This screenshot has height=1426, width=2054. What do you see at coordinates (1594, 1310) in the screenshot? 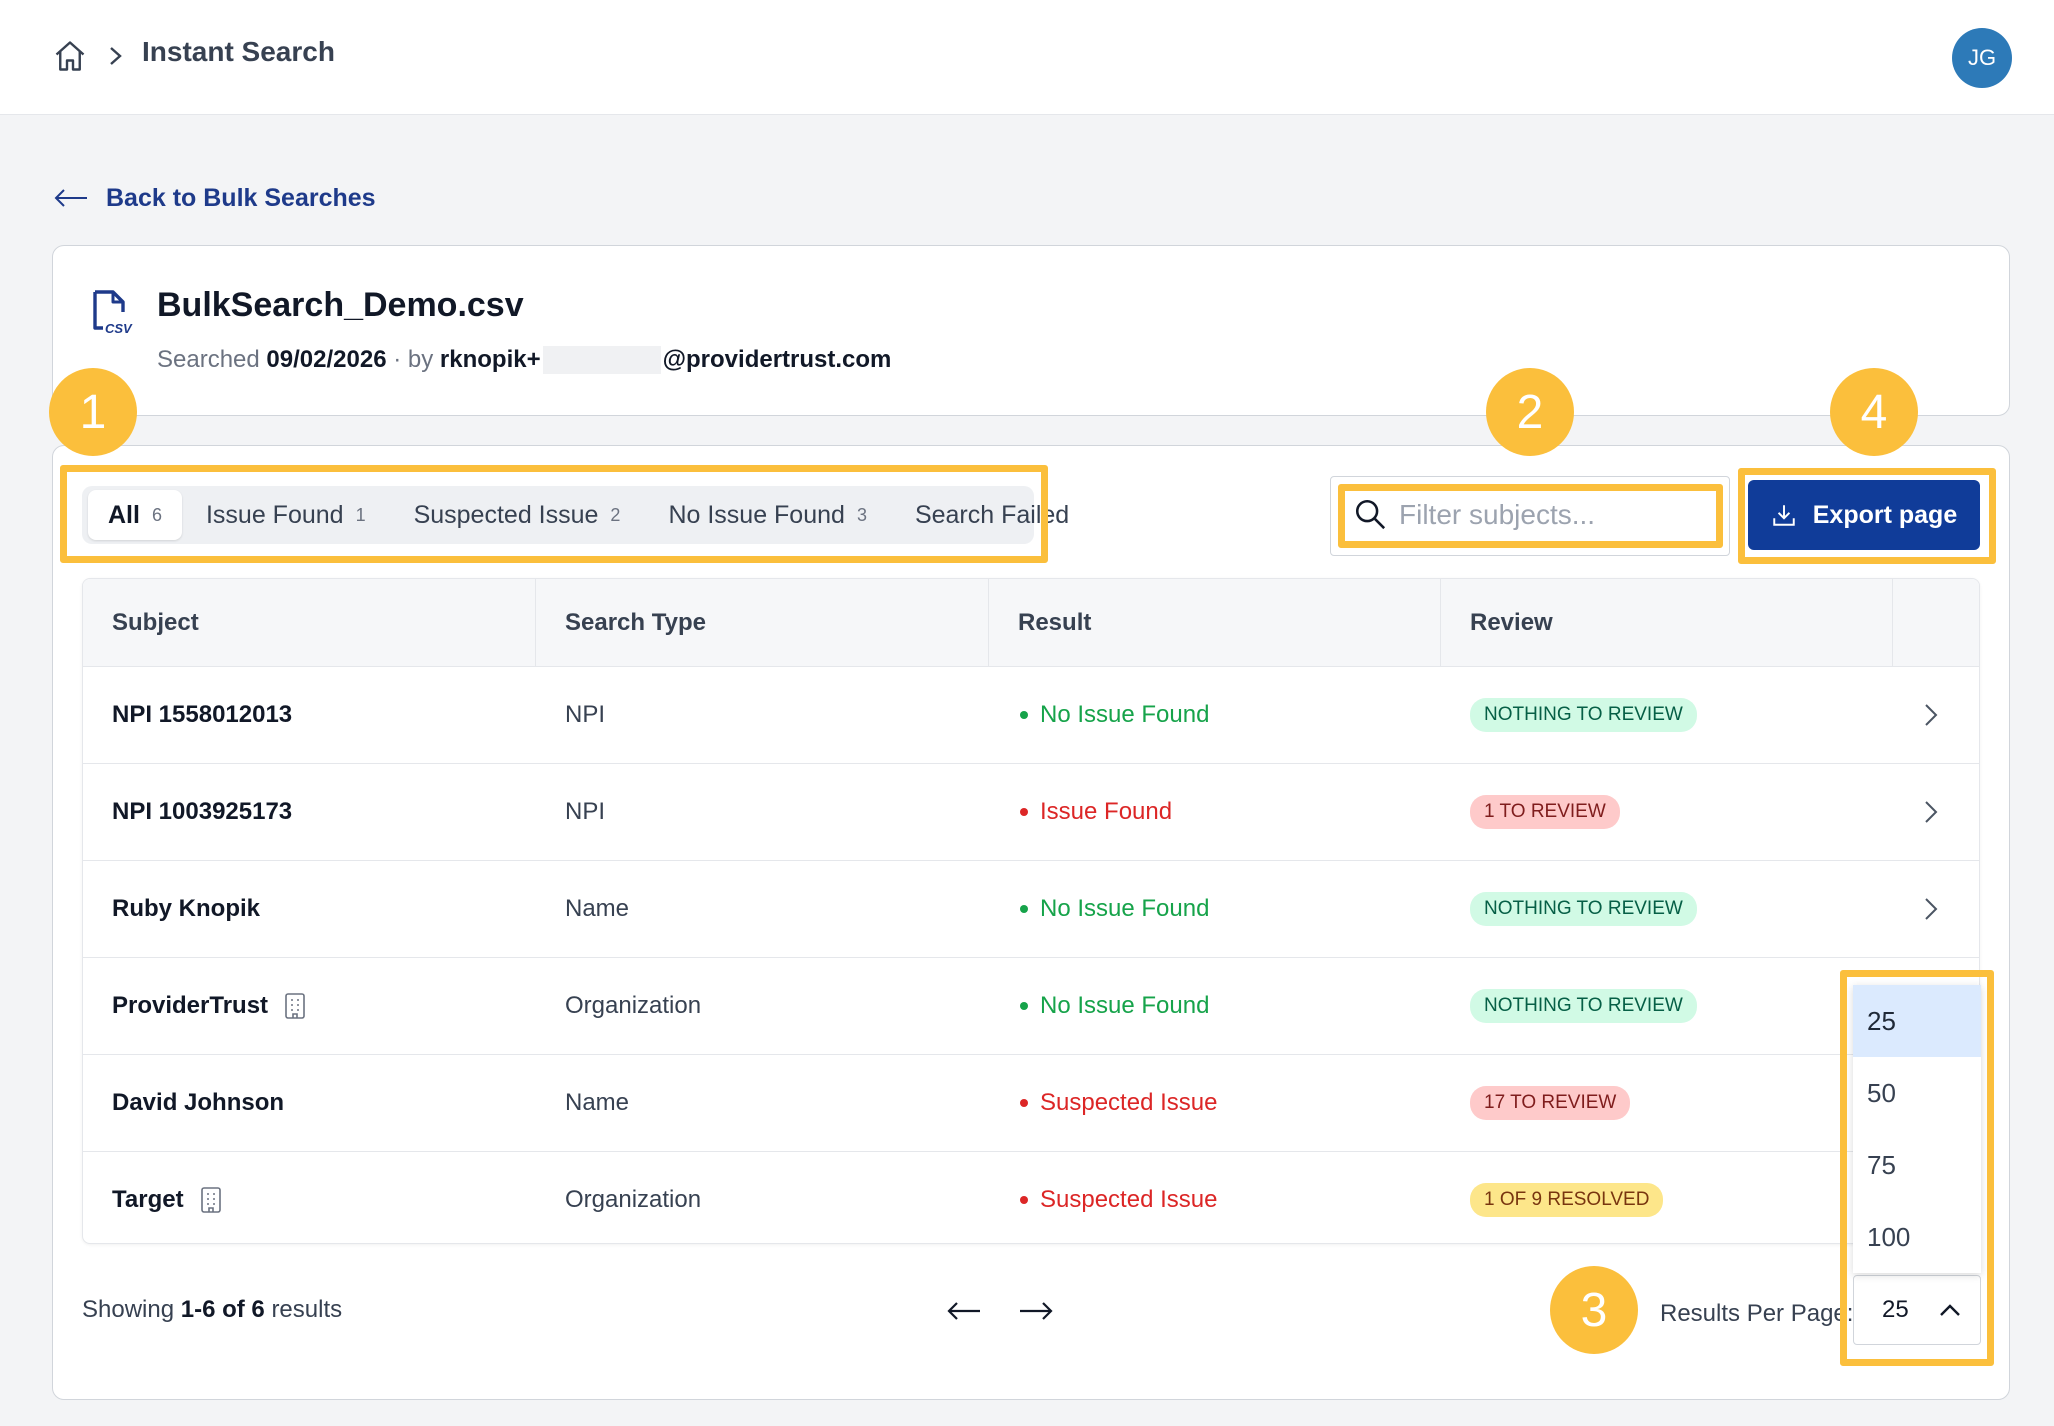
I see `callout-badge-3: 3` at bounding box center [1594, 1310].